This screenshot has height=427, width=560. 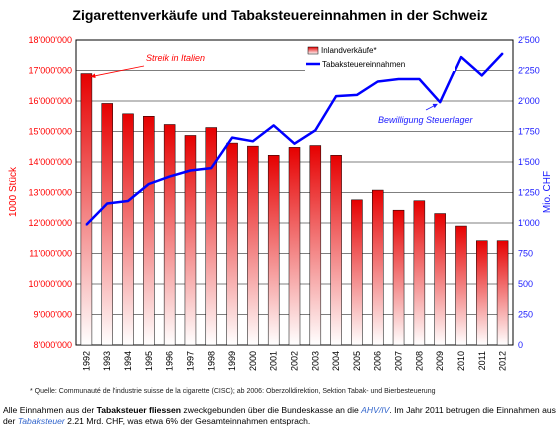 What do you see at coordinates (419, 273) in the screenshot?
I see `bar-2008` at bounding box center [419, 273].